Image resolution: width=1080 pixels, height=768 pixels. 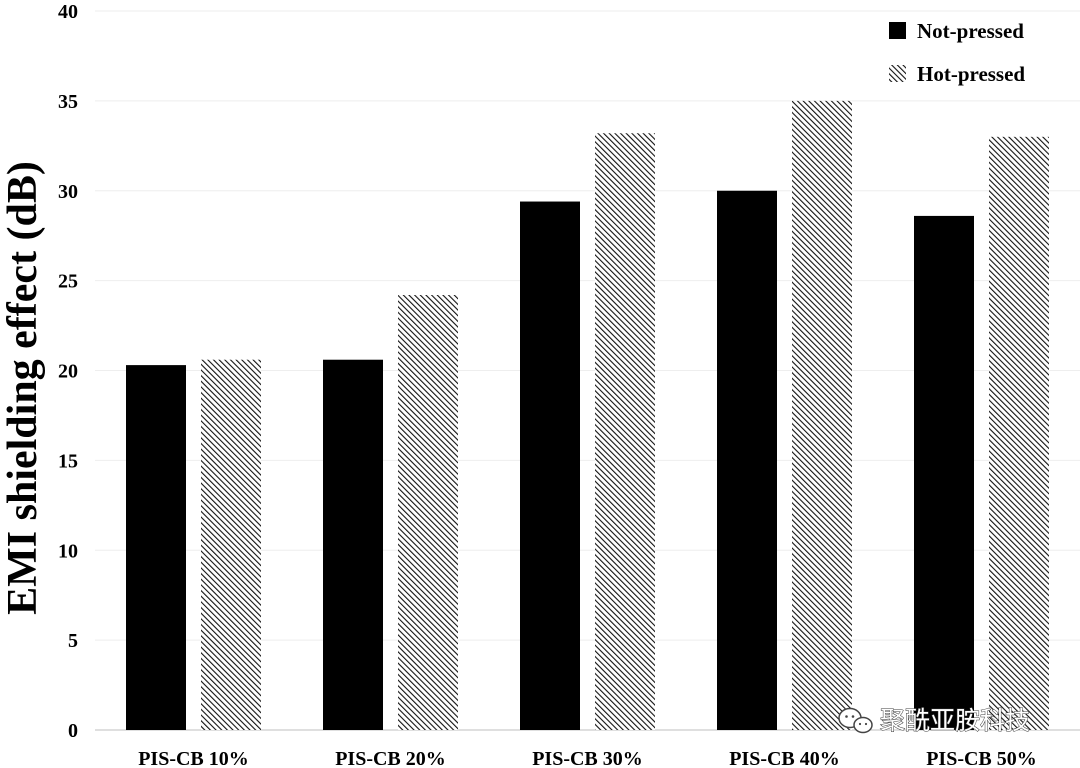 I want to click on y-tick-label: 15, so click(x=68, y=461).